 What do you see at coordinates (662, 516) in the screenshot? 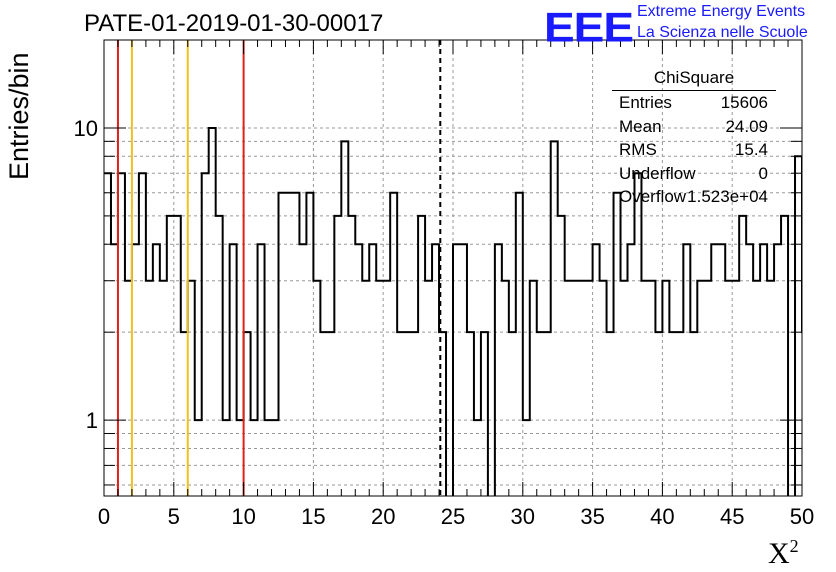
I see `x-tick-label: 40` at bounding box center [662, 516].